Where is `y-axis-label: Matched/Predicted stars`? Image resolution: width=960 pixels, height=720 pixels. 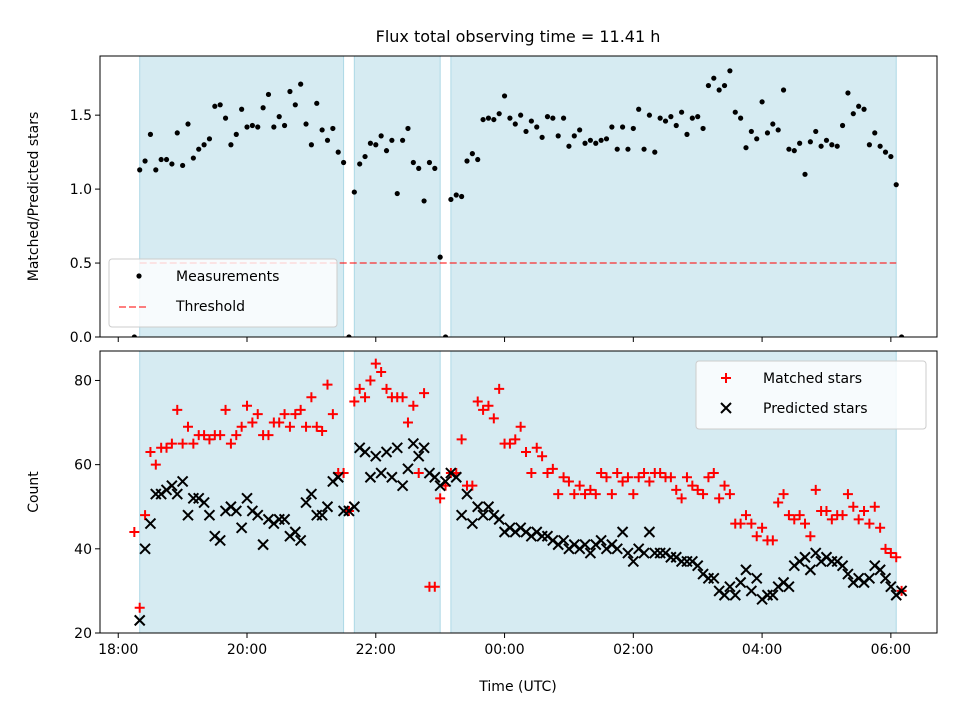
y-axis-label: Matched/Predicted stars is located at coordinates (34, 197).